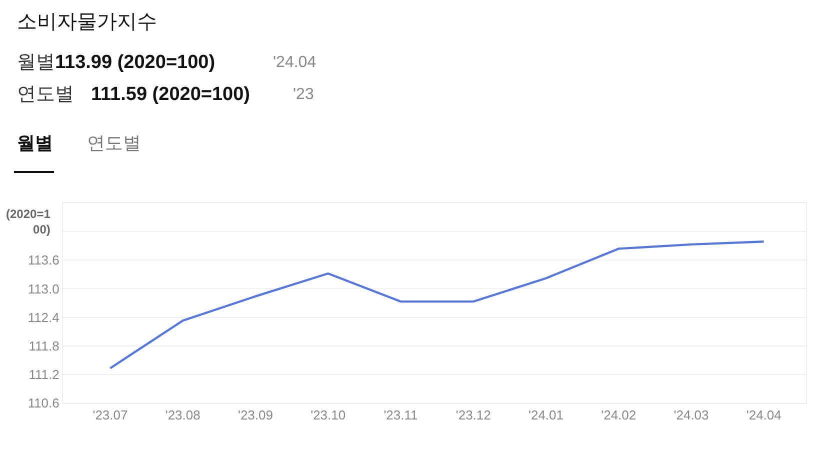 This screenshot has height=449, width=828. Describe the element at coordinates (473, 415) in the screenshot. I see `x-tick-label: '23.12` at that location.